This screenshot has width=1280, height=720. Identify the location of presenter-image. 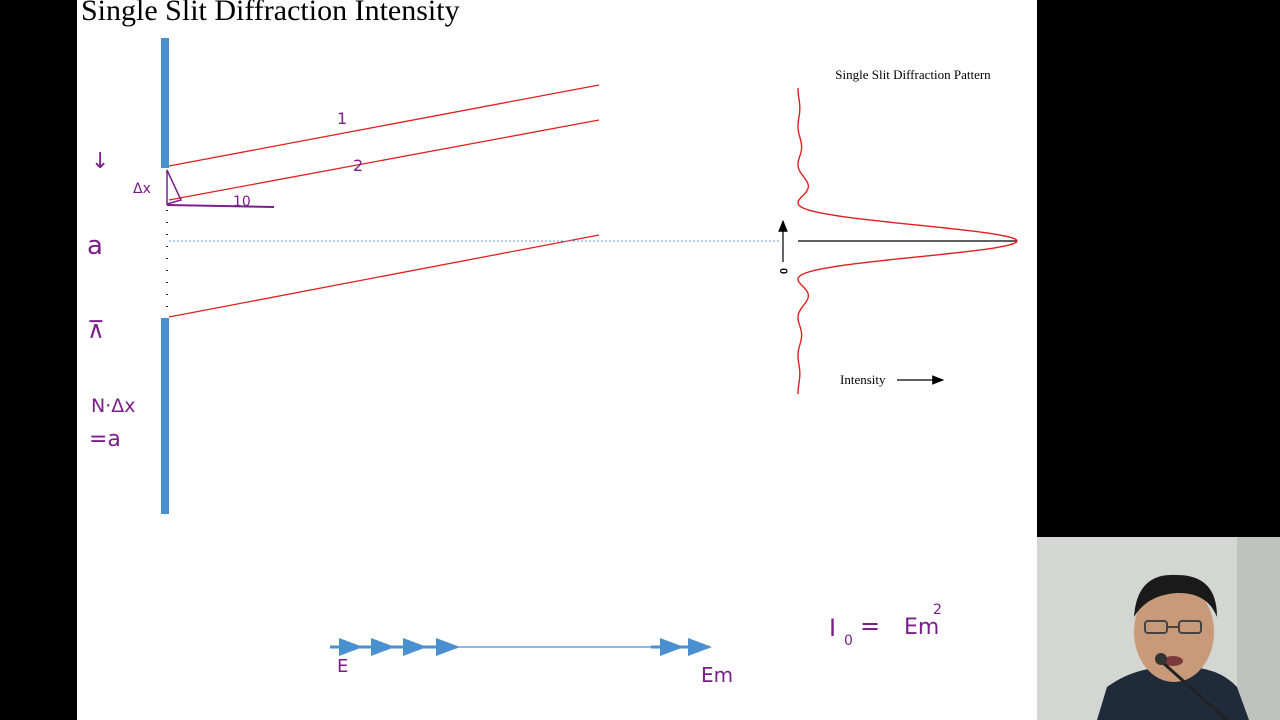
(1158, 628).